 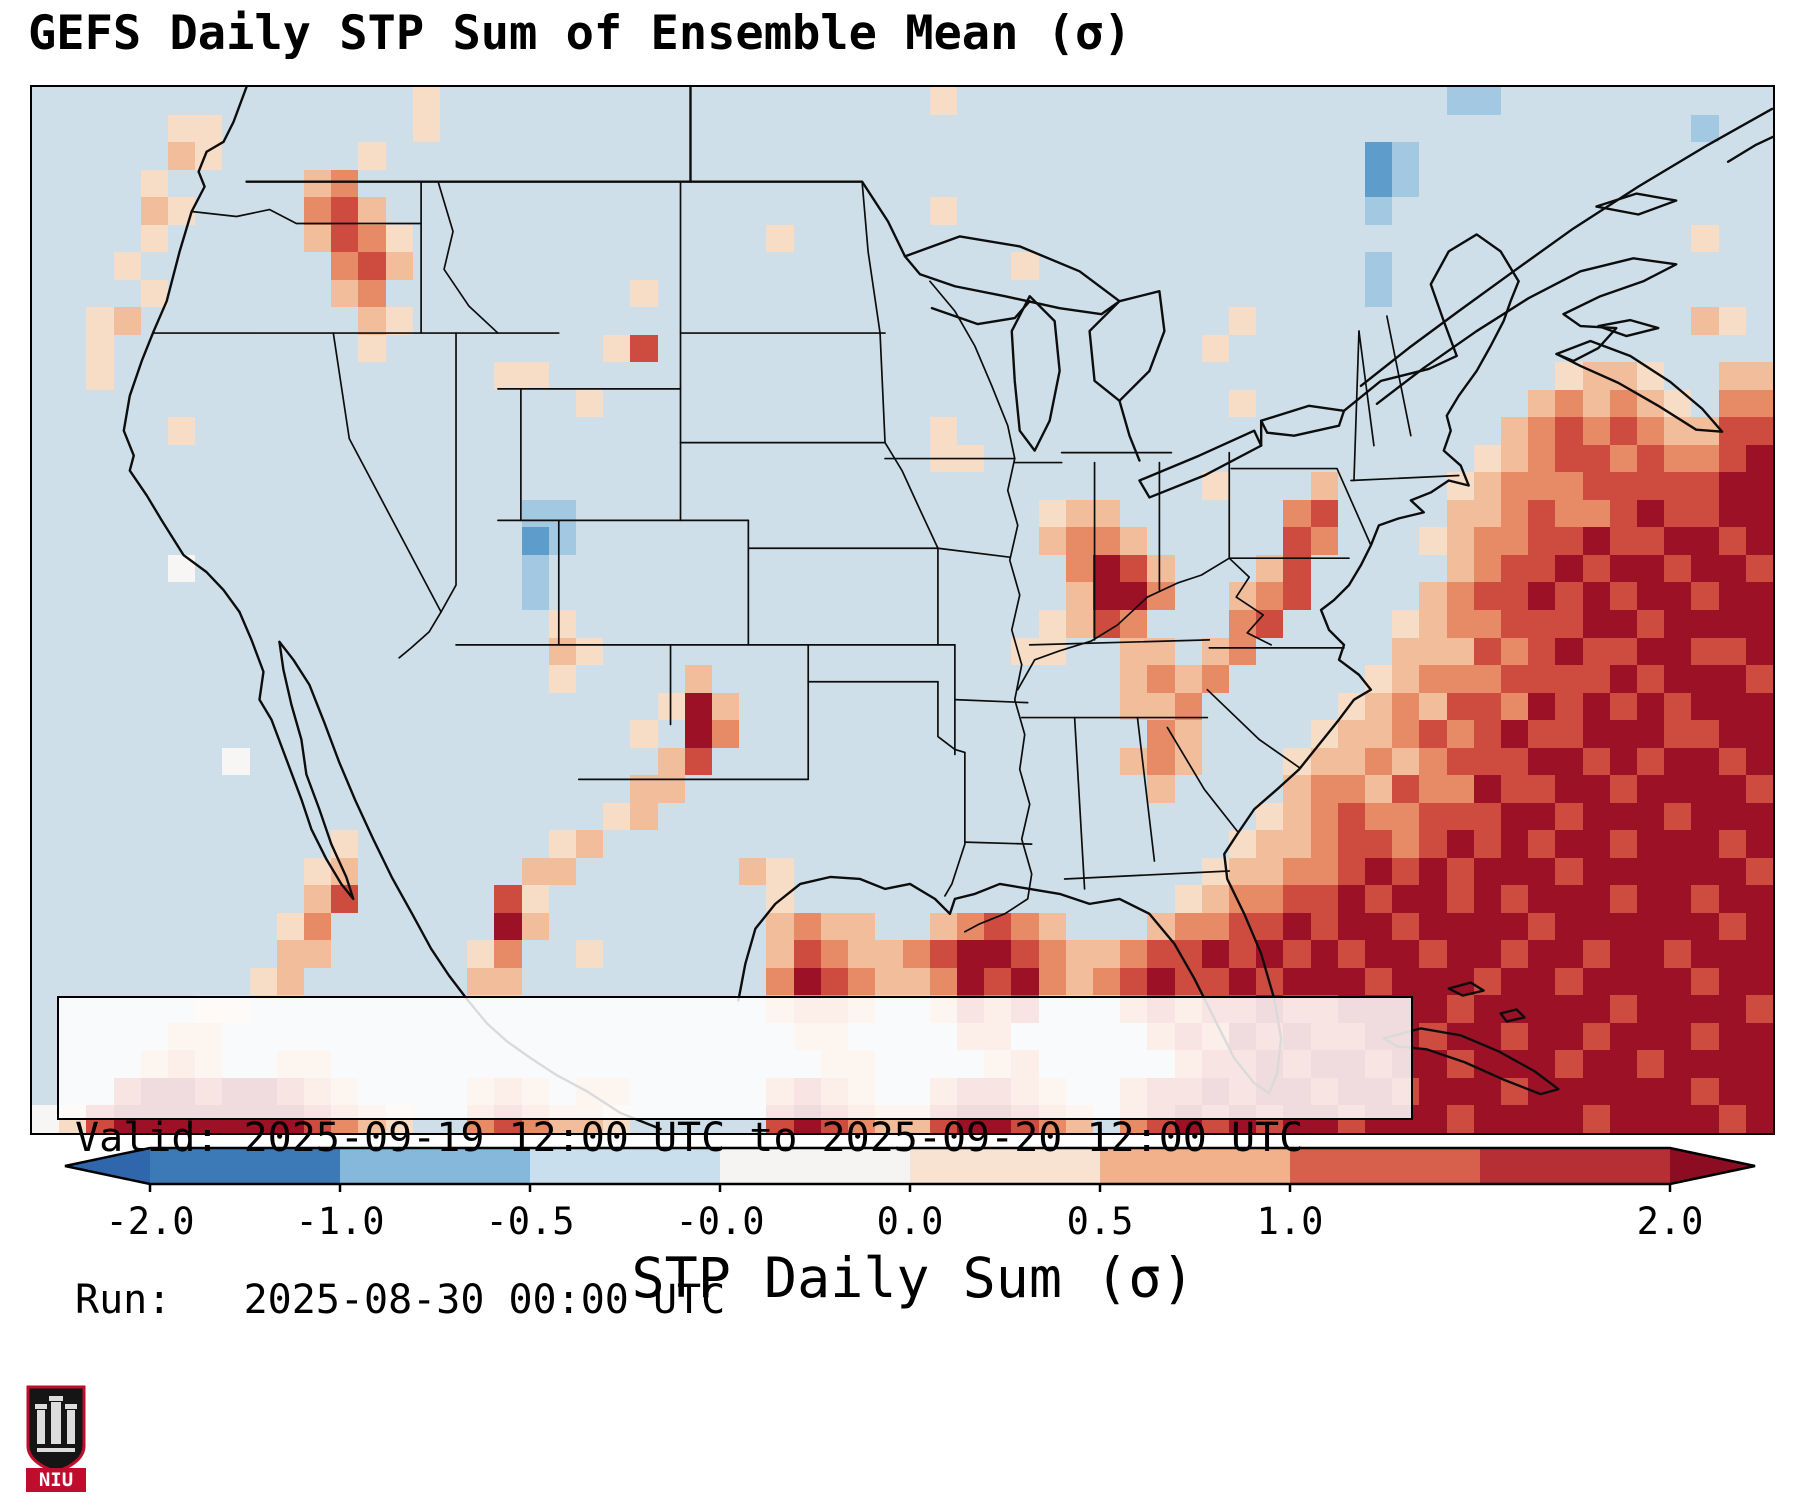 I want to click on niu-logo: NIU, so click(x=56, y=1438).